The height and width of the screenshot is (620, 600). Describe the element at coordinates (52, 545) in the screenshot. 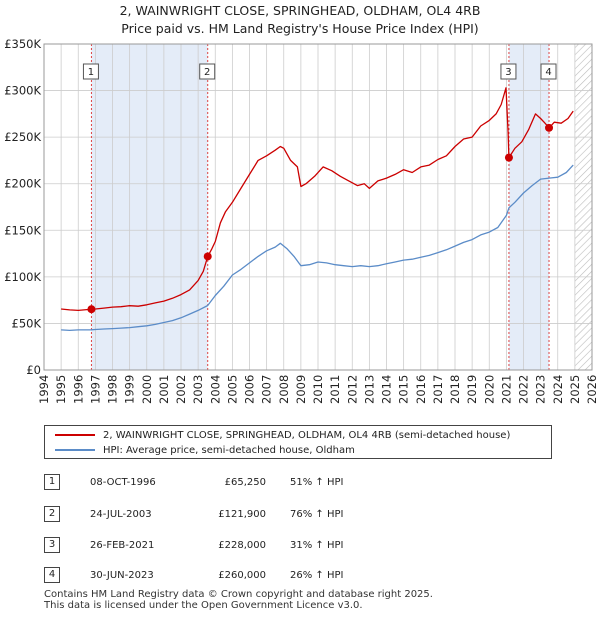

I see `transaction-number: 3` at that location.